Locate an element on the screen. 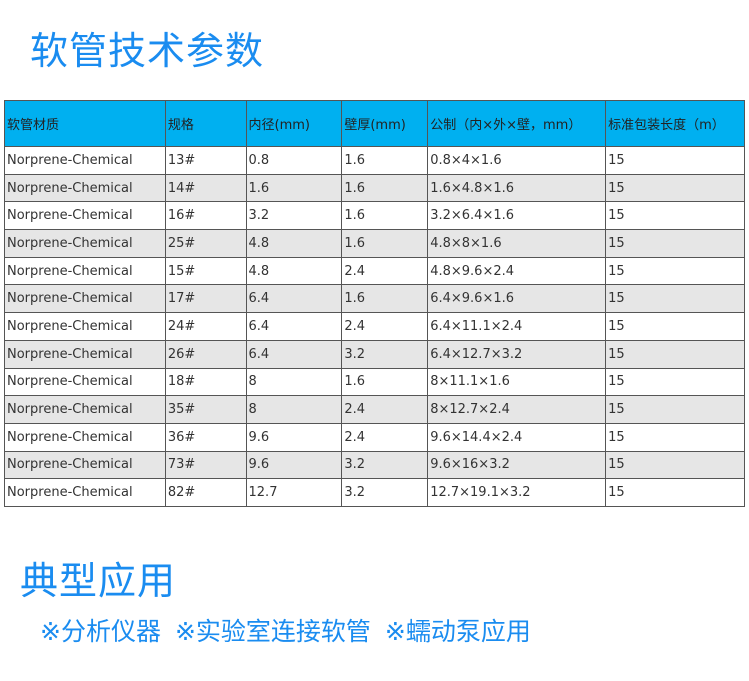  application-item: ※蠕动泵应用 is located at coordinates (457, 631).